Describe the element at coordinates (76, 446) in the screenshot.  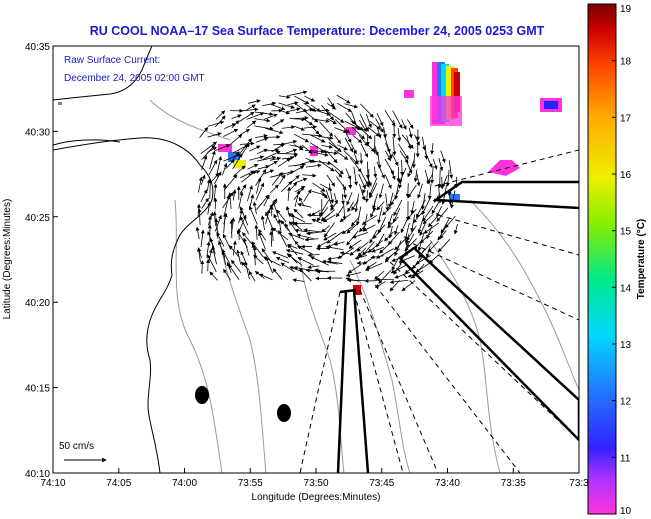
I see `scale-label: 50 cm/s` at that location.